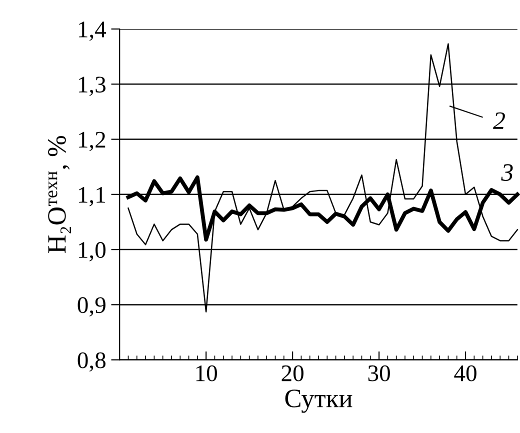  I want to click on x-tick-label: 40, so click(465, 373).